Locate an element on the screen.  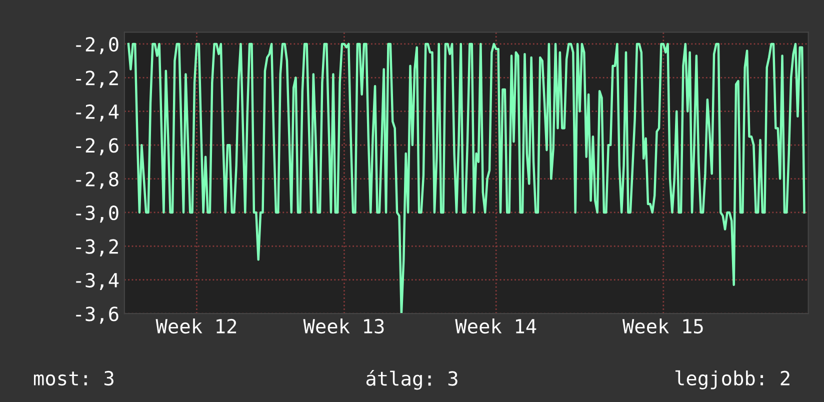
x-tick-label: Week 13 is located at coordinates (343, 326).